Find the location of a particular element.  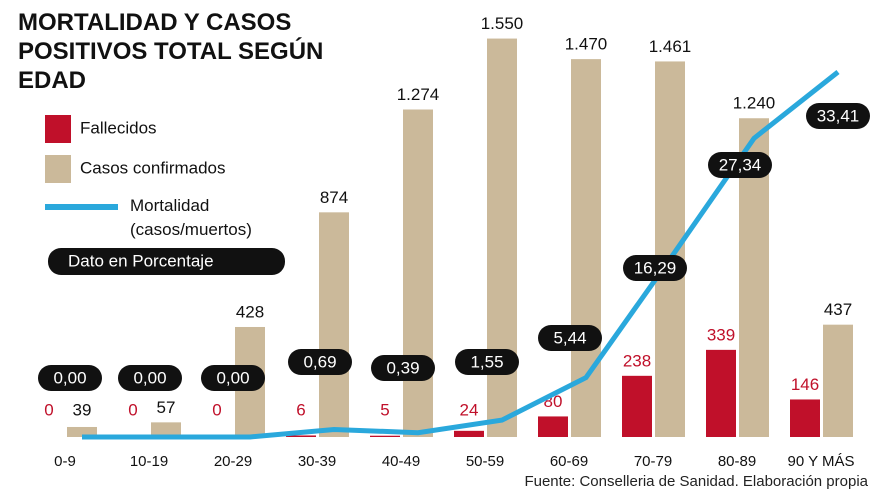

legend-label: Fallecidos is located at coordinates (118, 127).